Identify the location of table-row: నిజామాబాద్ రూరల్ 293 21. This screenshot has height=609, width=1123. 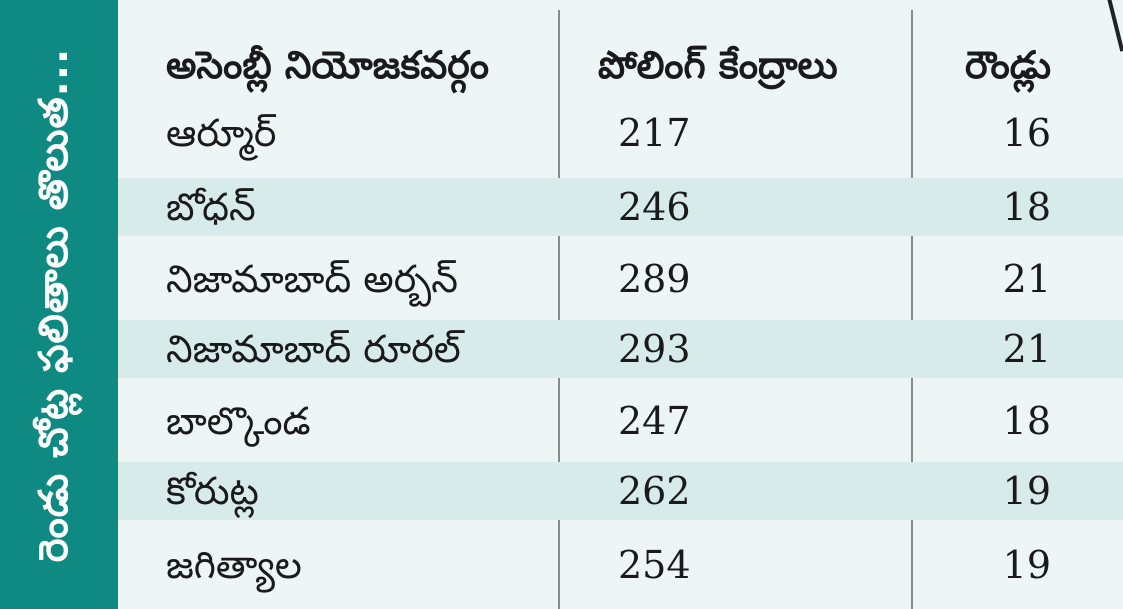
(620, 349).